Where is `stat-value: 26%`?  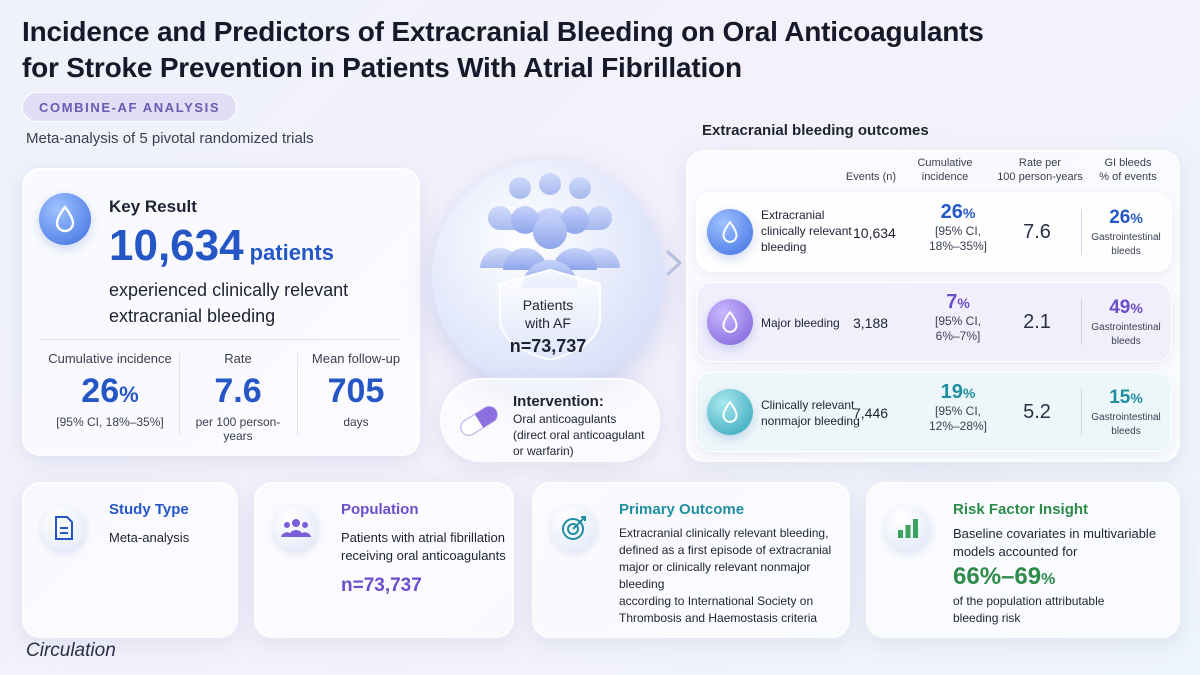 stat-value: 26% is located at coordinates (110, 391).